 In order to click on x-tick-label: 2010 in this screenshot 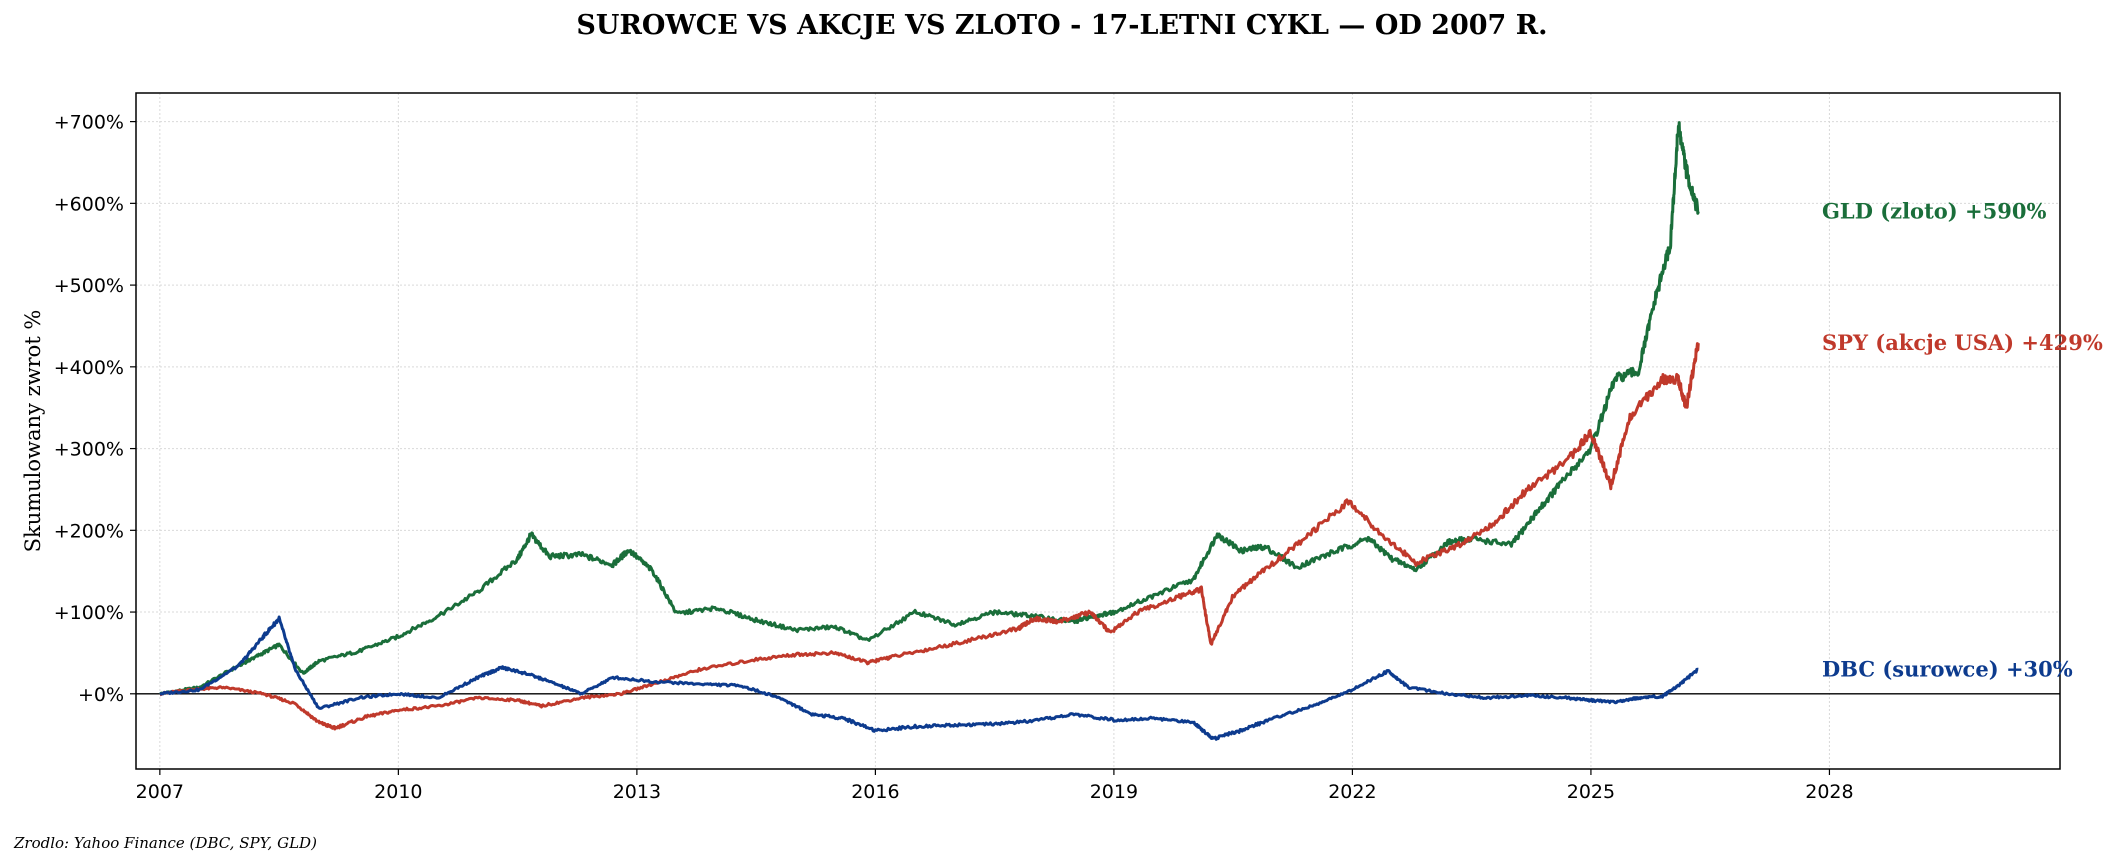, I will do `click(398, 792)`.